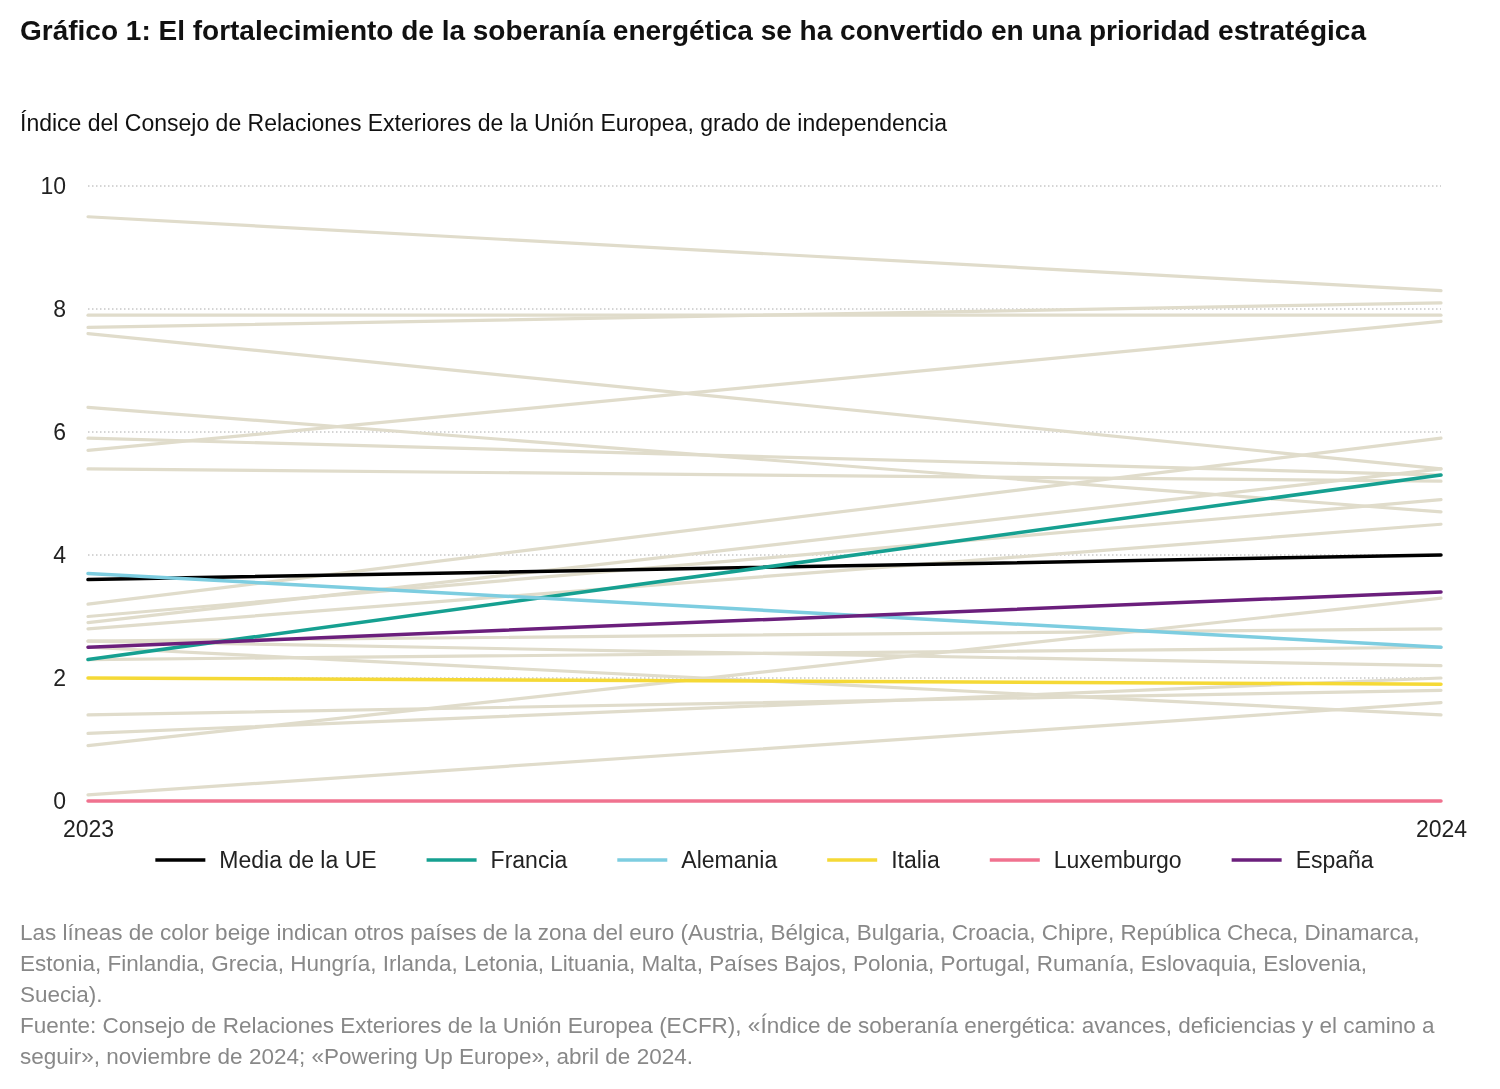  Describe the element at coordinates (59, 431) in the screenshot. I see `y-tick-label: 6` at that location.